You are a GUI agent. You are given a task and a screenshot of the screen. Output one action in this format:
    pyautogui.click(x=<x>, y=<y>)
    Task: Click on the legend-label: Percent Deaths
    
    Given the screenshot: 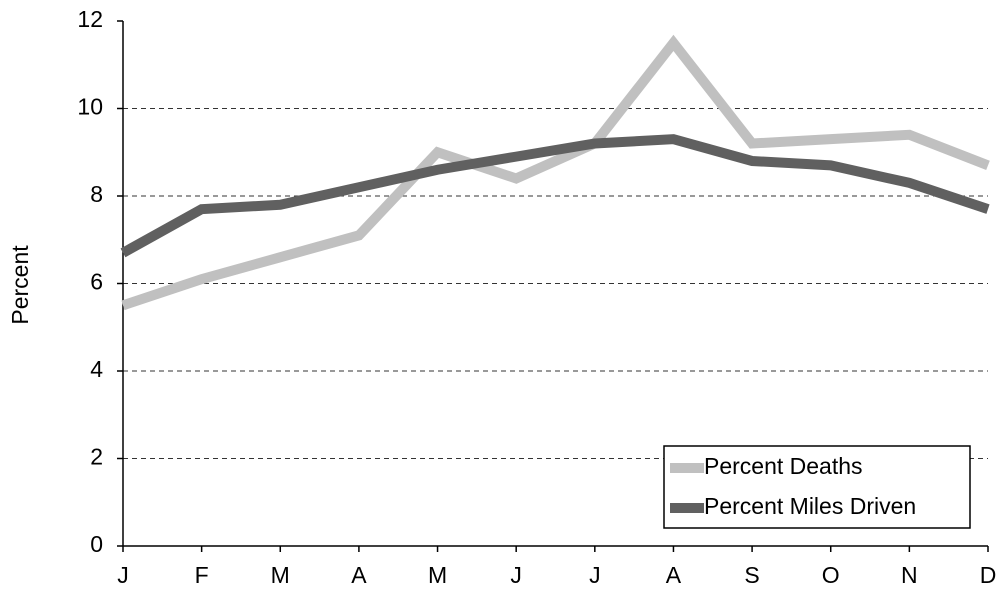 What is the action you would take?
    pyautogui.click(x=783, y=466)
    